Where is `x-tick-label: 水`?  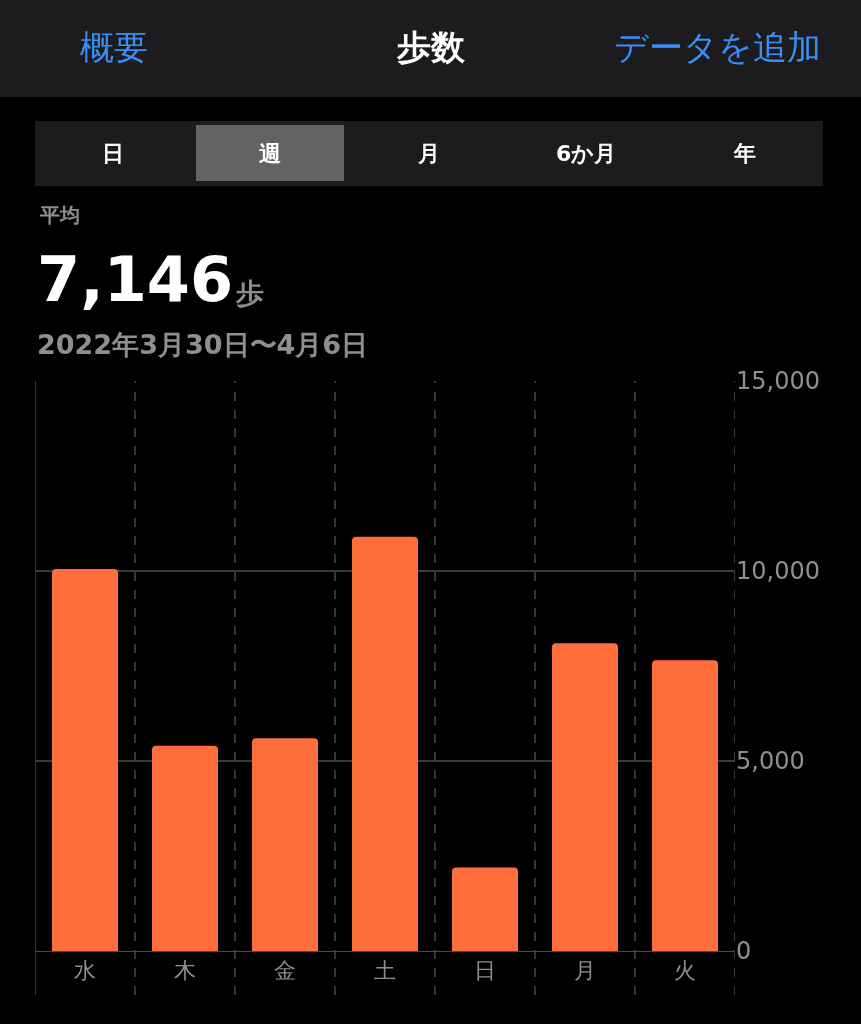 x-tick-label: 水 is located at coordinates (85, 971).